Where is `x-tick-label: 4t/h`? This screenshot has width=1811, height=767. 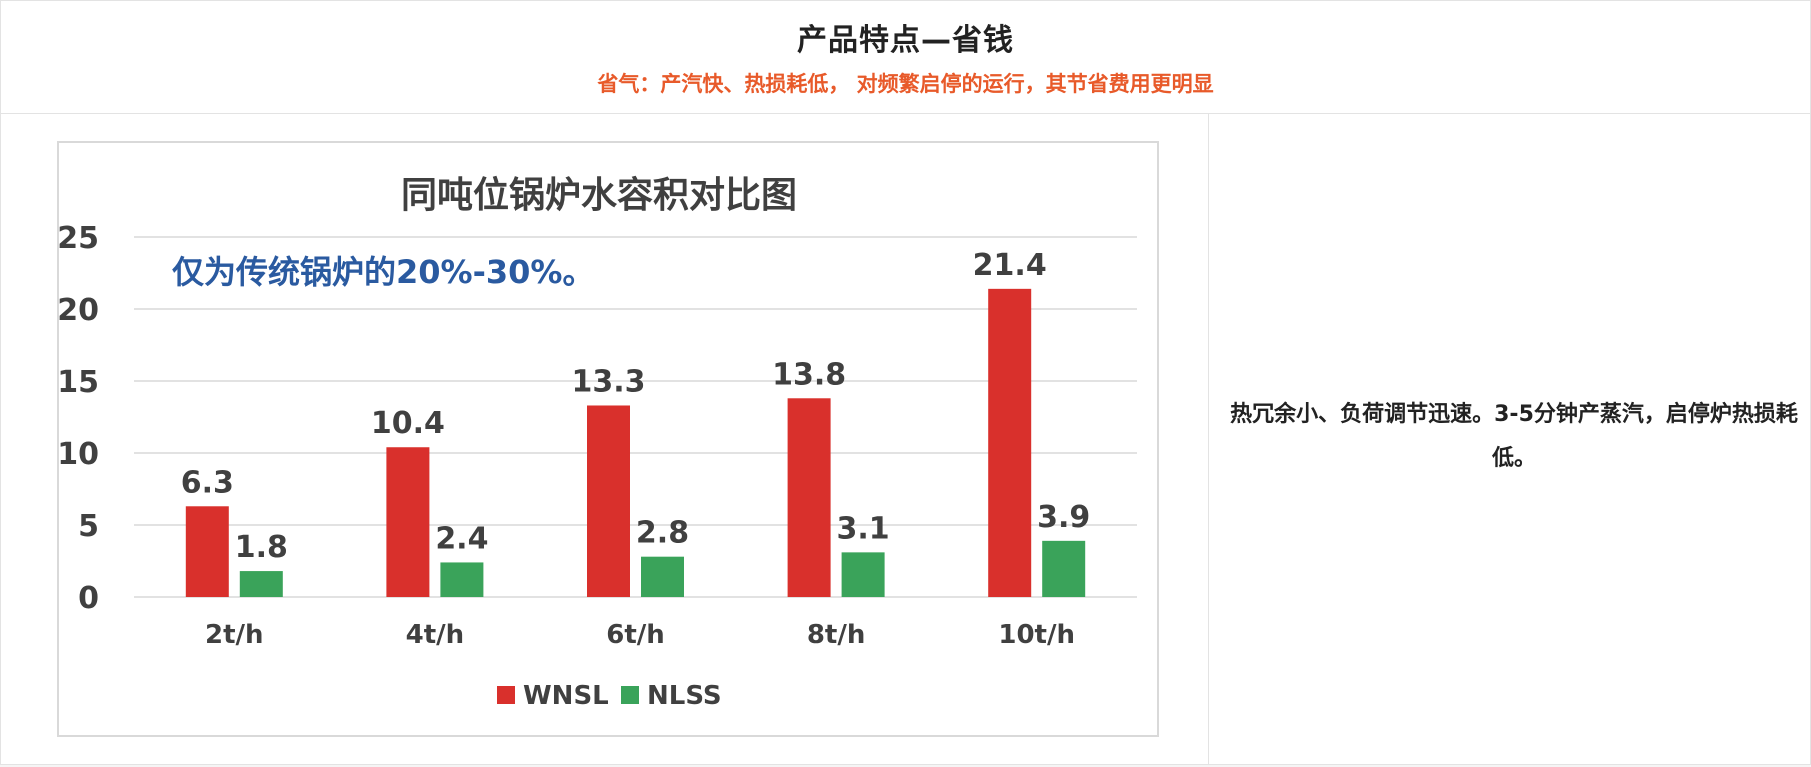
x-tick-label: 4t/h is located at coordinates (435, 635).